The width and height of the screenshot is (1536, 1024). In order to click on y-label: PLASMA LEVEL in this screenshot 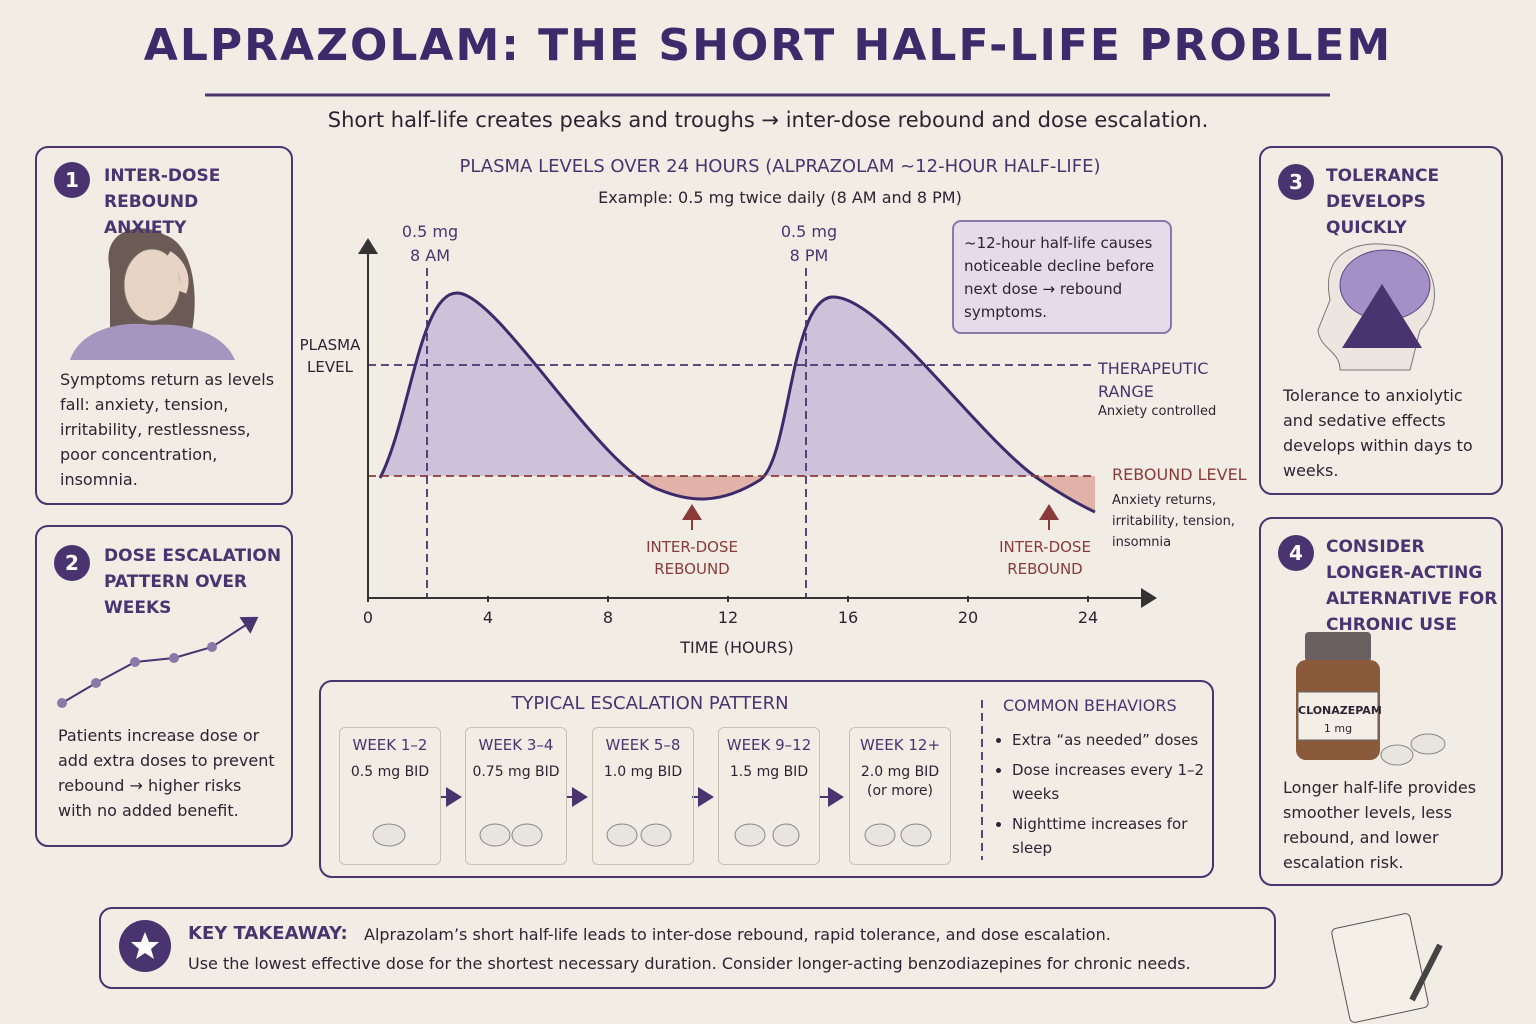, I will do `click(330, 356)`.